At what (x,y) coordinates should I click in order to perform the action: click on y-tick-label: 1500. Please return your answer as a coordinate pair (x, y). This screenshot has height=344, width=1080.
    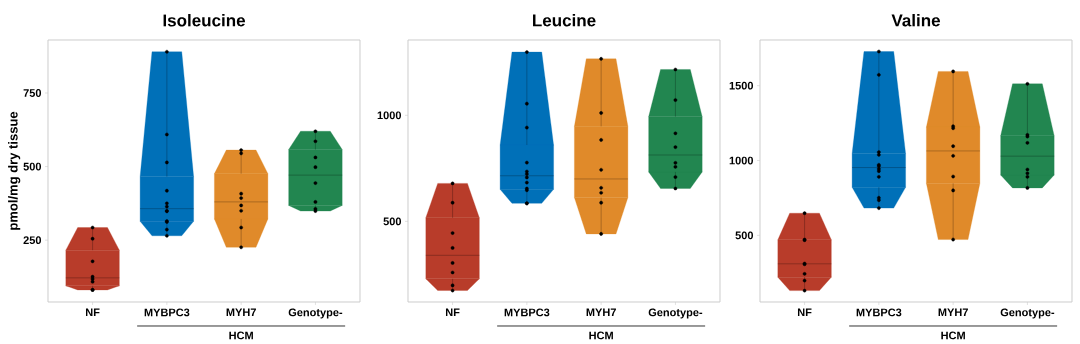
    Looking at the image, I should click on (741, 85).